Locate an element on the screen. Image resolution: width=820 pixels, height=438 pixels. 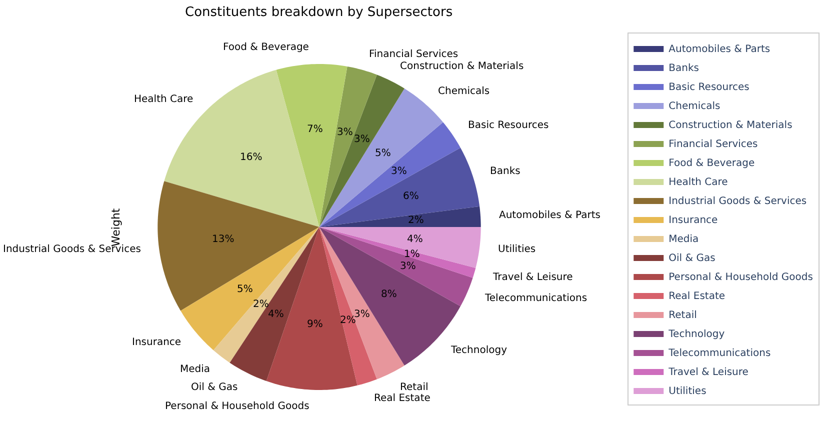
legend-label: Industrial Goods & Services is located at coordinates (737, 201).